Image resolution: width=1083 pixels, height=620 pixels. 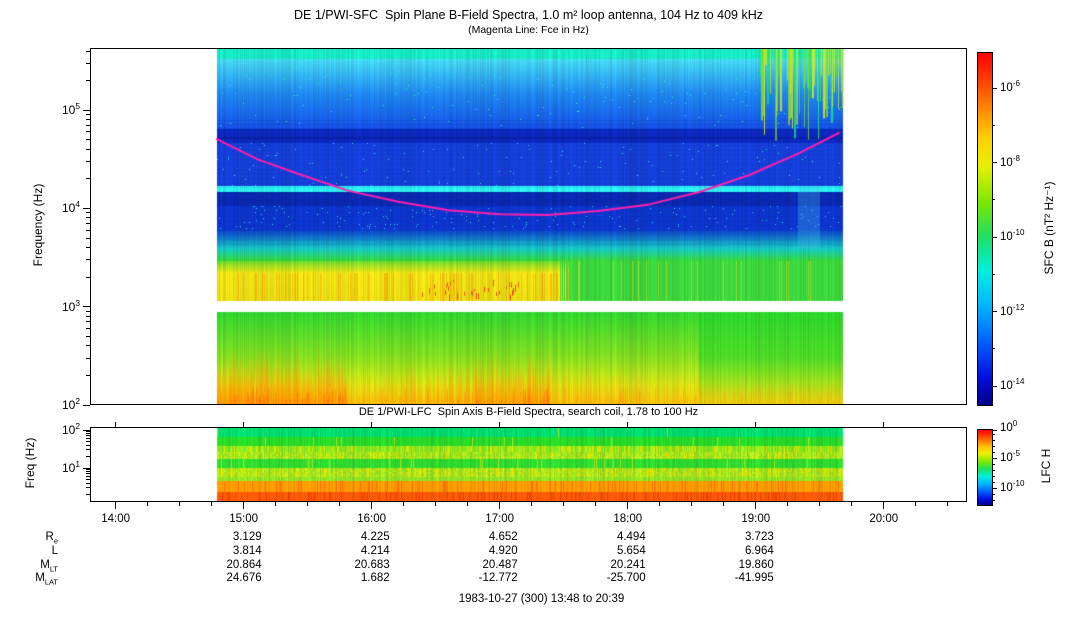 I want to click on sfc-colorbar-canvas, so click(x=985, y=229).